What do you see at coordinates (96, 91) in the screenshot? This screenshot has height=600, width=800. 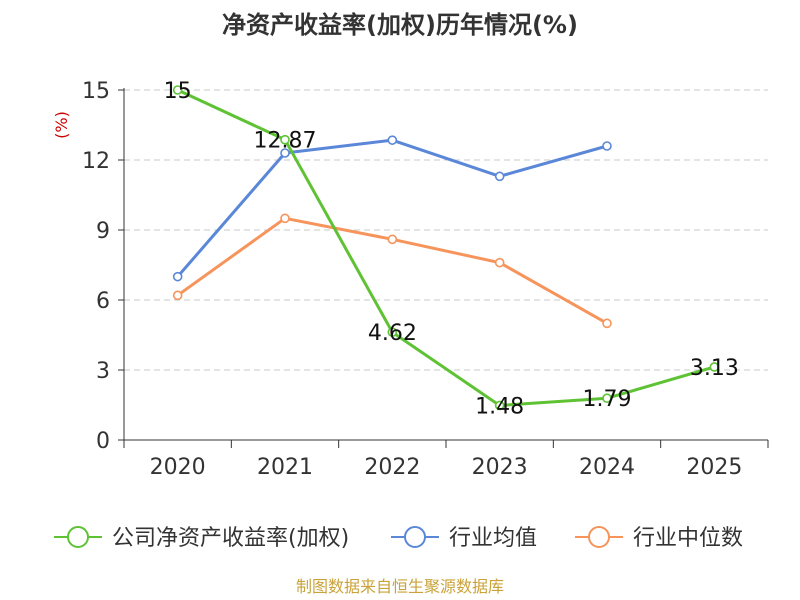 I see `y-tick-label: 15` at bounding box center [96, 91].